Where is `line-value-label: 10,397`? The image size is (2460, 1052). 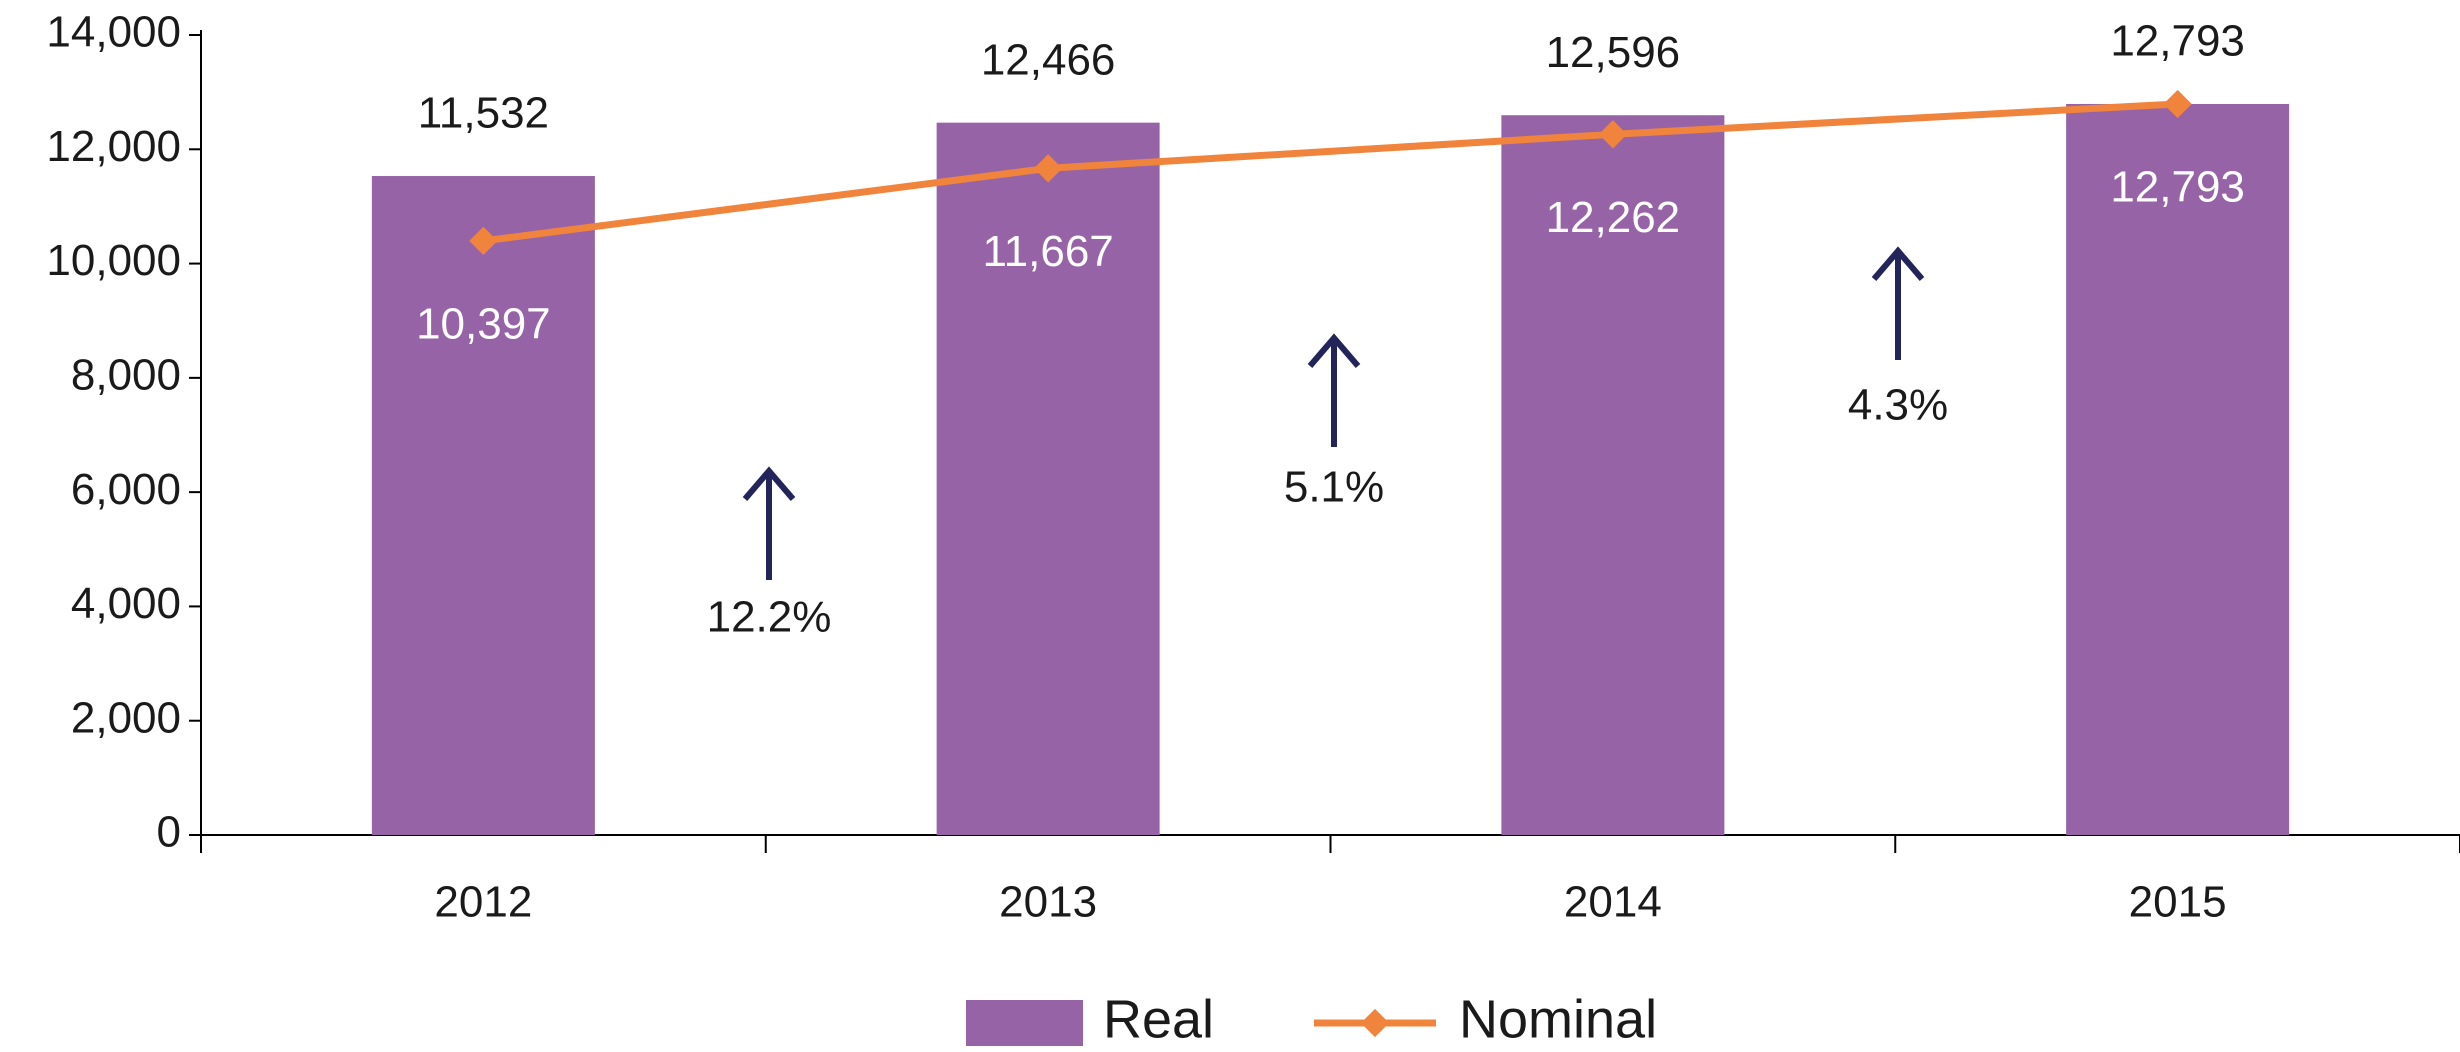
line-value-label: 10,397 is located at coordinates (483, 324).